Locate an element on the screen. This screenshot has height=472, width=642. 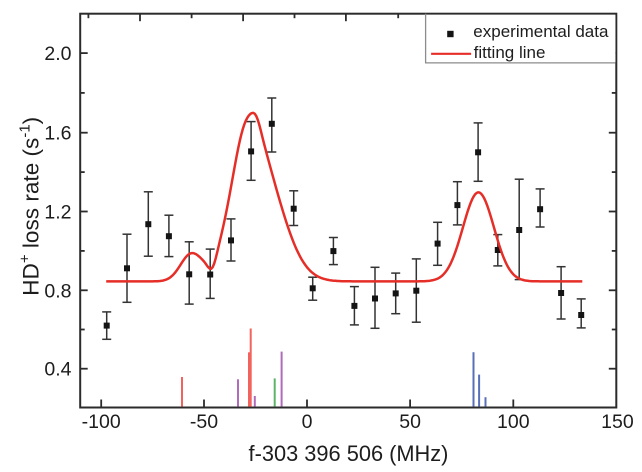
svg-text: -100 is located at coordinates (101, 422).